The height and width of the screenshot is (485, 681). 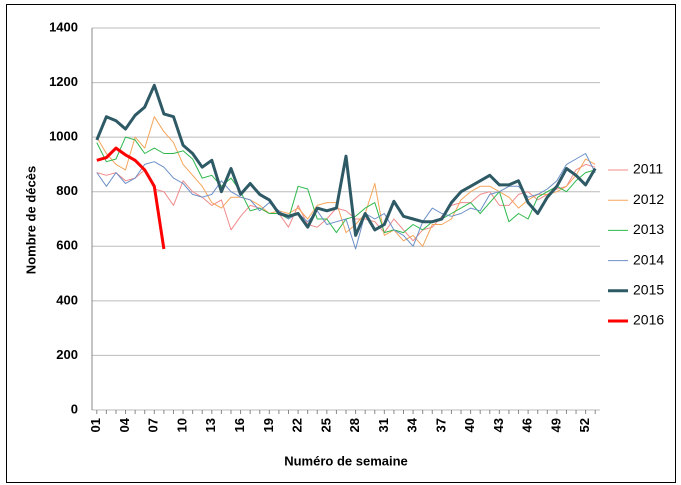 I want to click on x-tick-label: 52, so click(x=584, y=425).